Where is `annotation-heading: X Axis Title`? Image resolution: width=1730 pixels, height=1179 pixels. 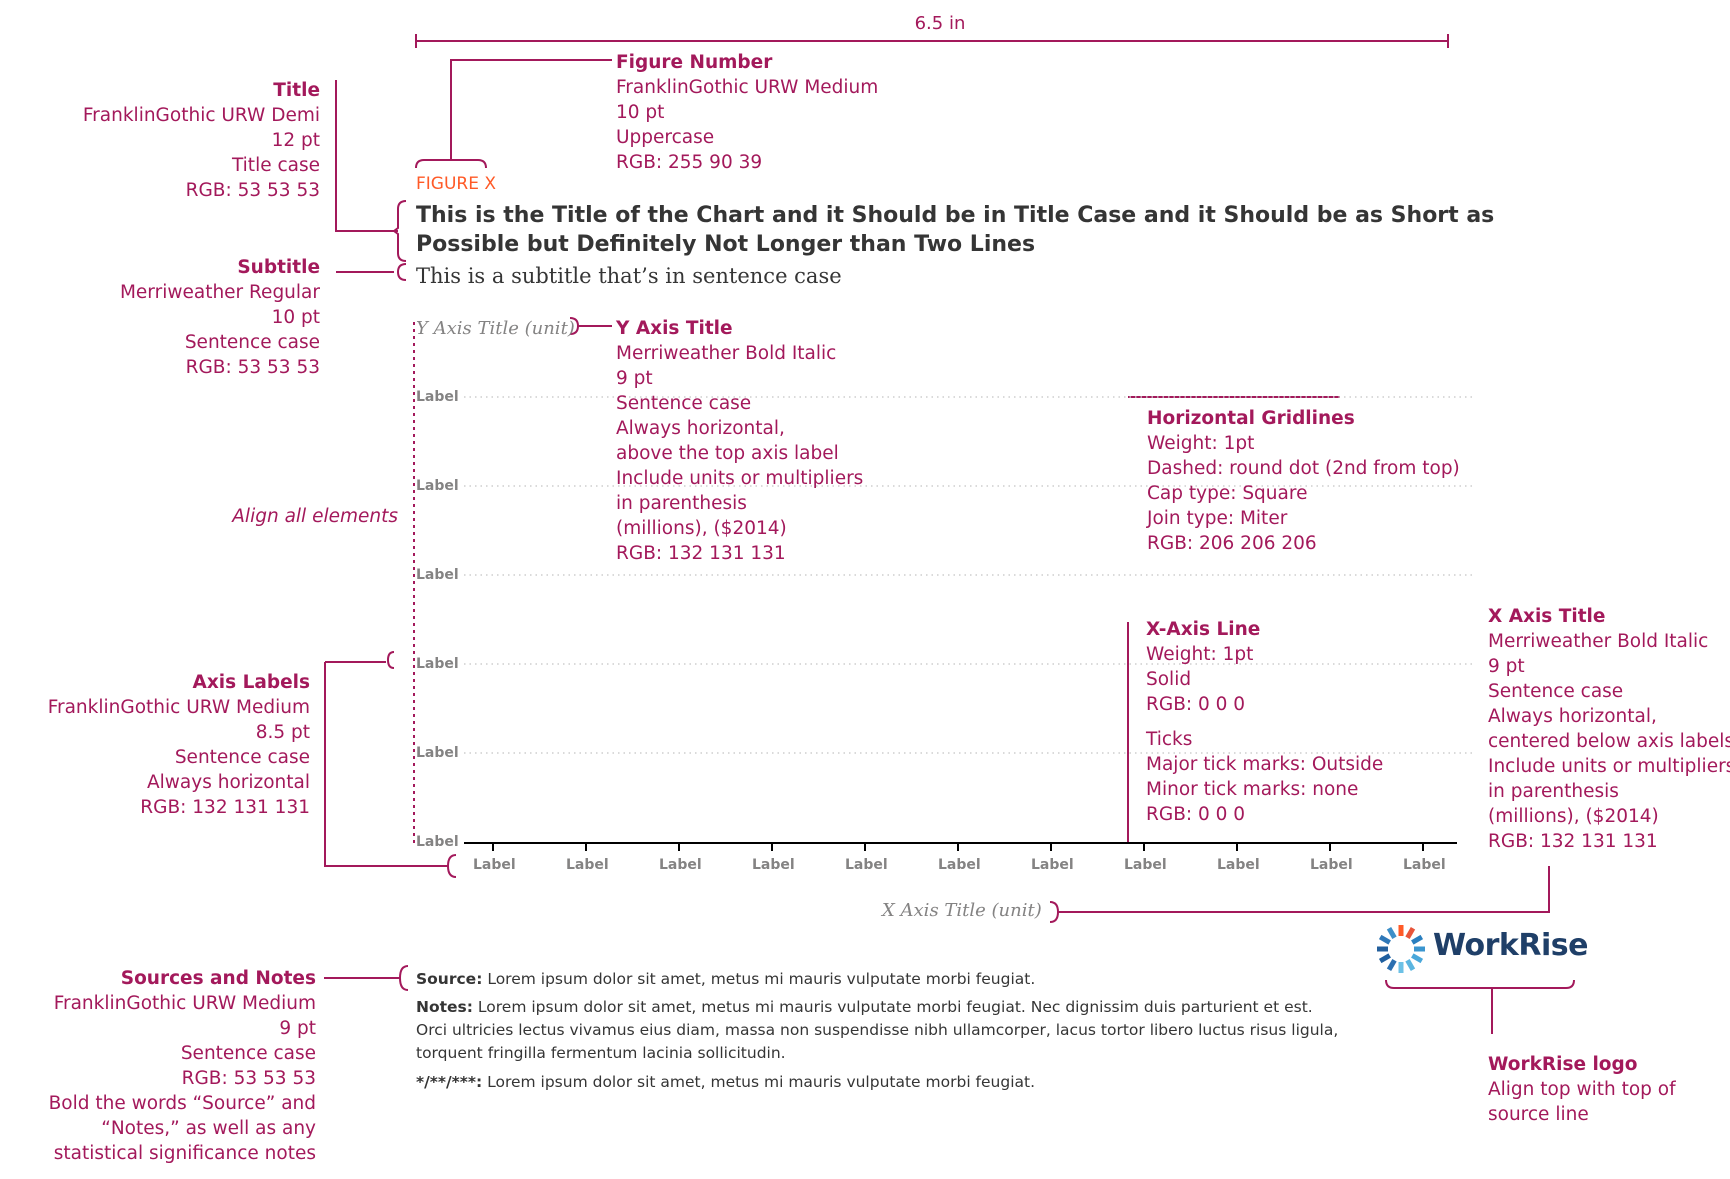
annotation-heading: X Axis Title is located at coordinates (1547, 616).